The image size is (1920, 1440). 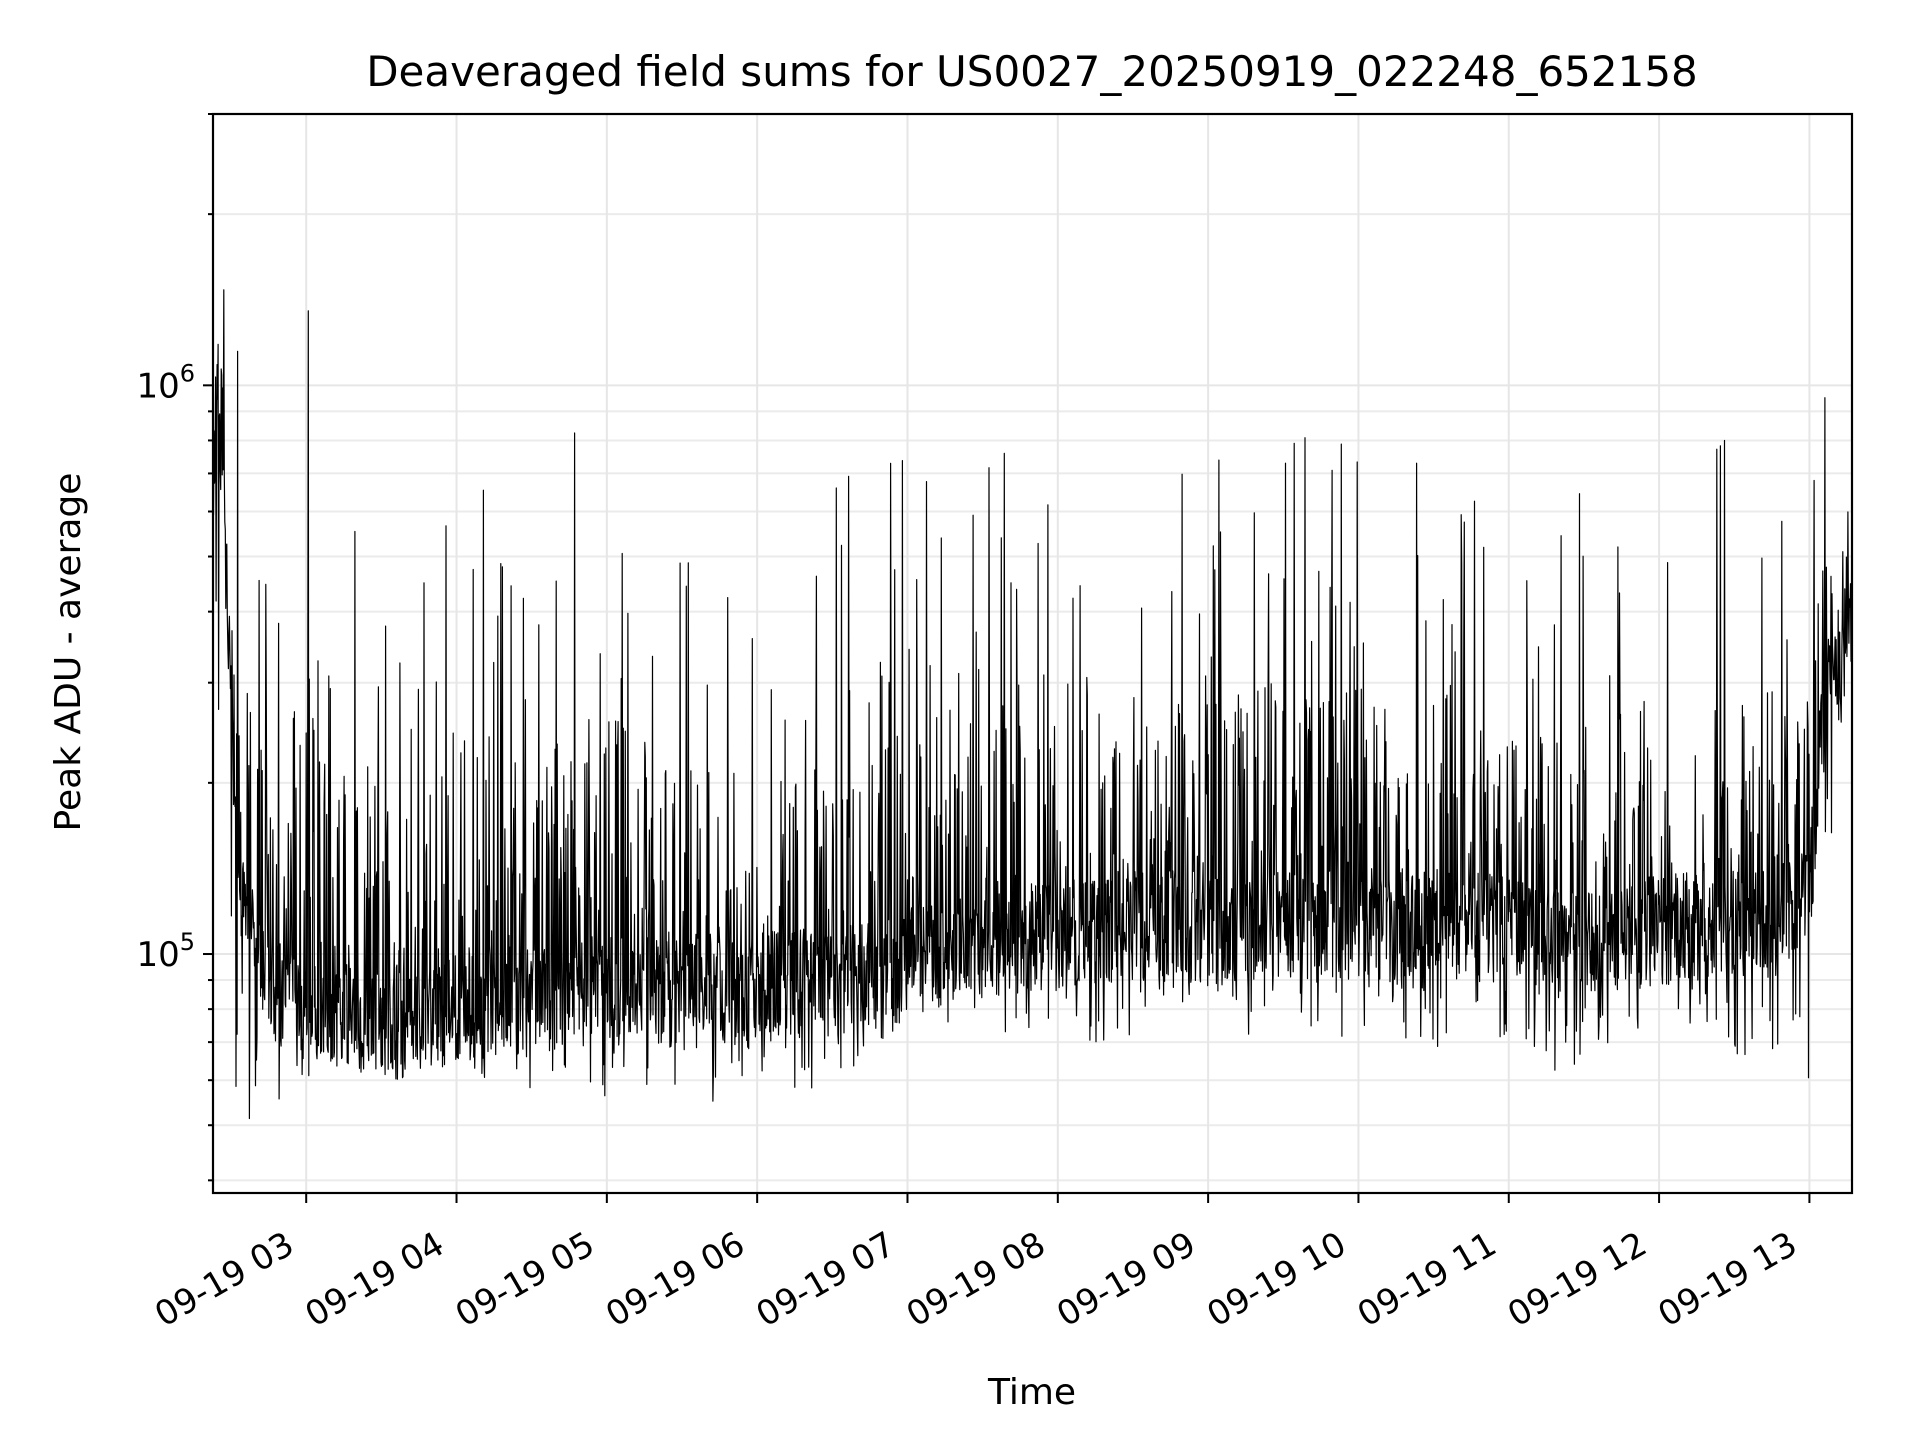 What do you see at coordinates (1427, 1279) in the screenshot?
I see `x-tick-label: 09-19 11` at bounding box center [1427, 1279].